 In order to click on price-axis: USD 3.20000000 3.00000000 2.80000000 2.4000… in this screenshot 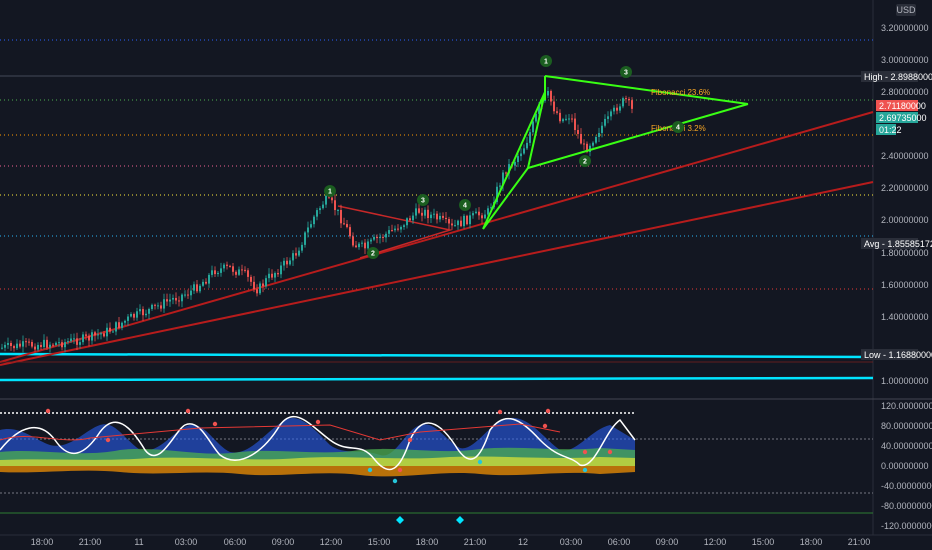, I will do `click(900, 267)`.